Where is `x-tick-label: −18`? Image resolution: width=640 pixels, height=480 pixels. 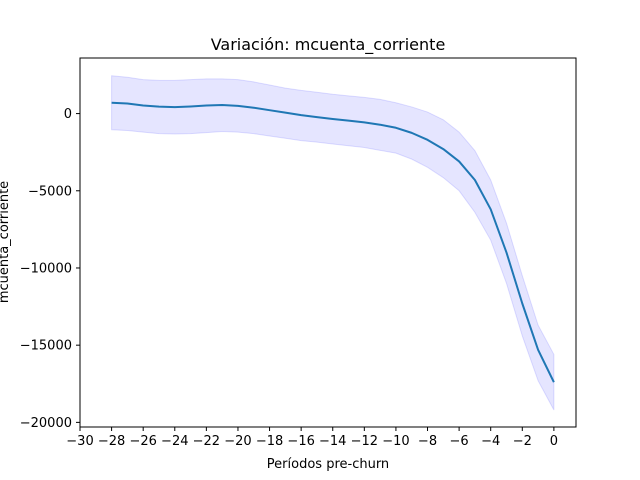
x-tick-label: −18 is located at coordinates (269, 441).